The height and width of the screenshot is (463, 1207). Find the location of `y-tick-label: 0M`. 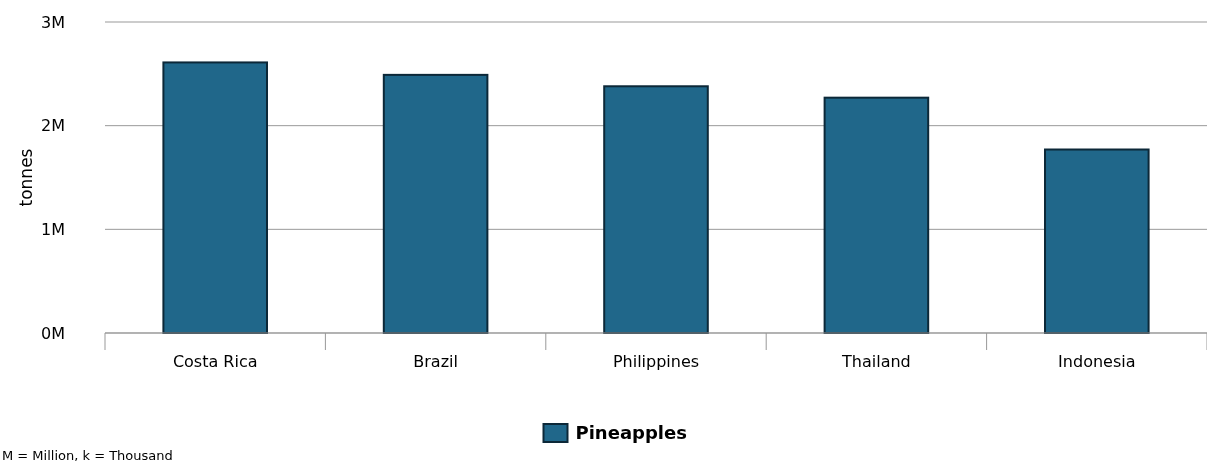

y-tick-label: 0M is located at coordinates (53, 333).